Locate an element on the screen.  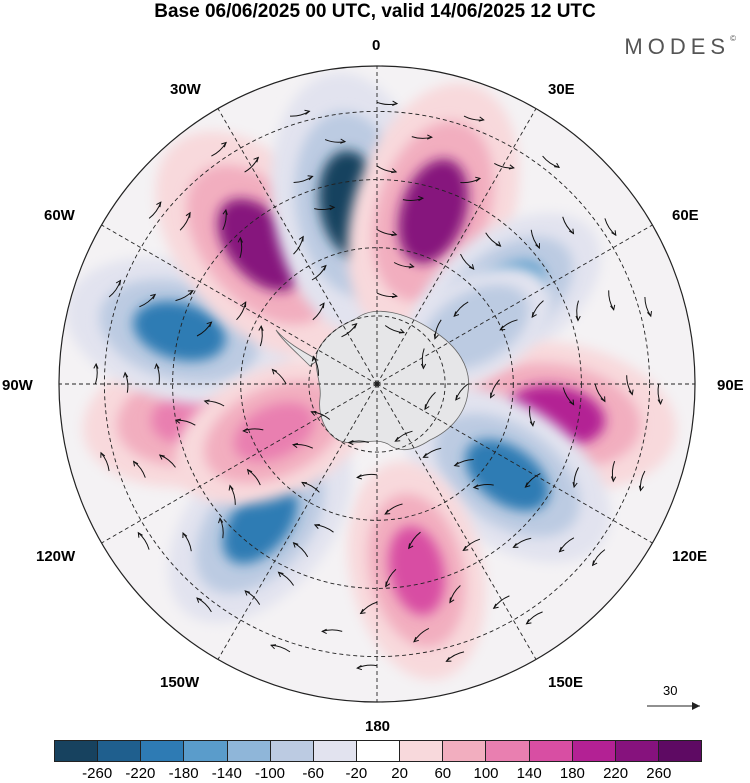
colorbar-tick-label: -140 is located at coordinates (226, 773).